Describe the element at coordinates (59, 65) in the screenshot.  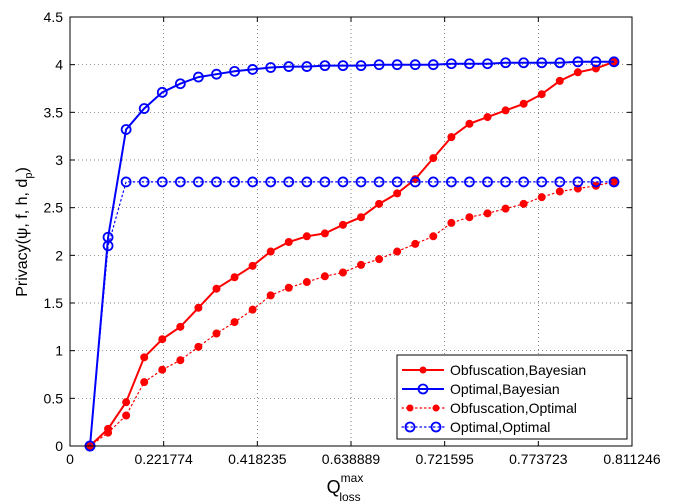
I see `y-tick-label: 4` at that location.